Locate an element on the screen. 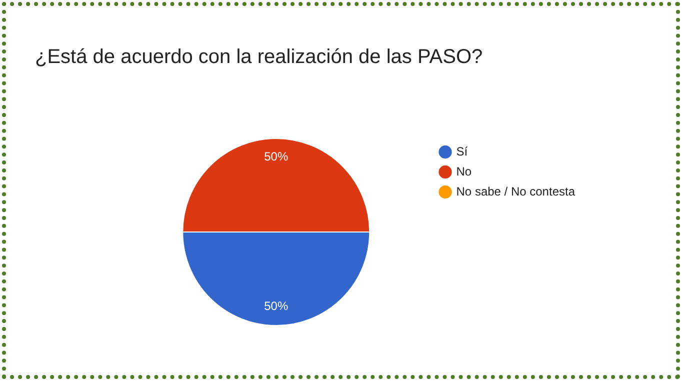 The height and width of the screenshot is (381, 682). legend-label: No sabe / No contesta is located at coordinates (516, 191).